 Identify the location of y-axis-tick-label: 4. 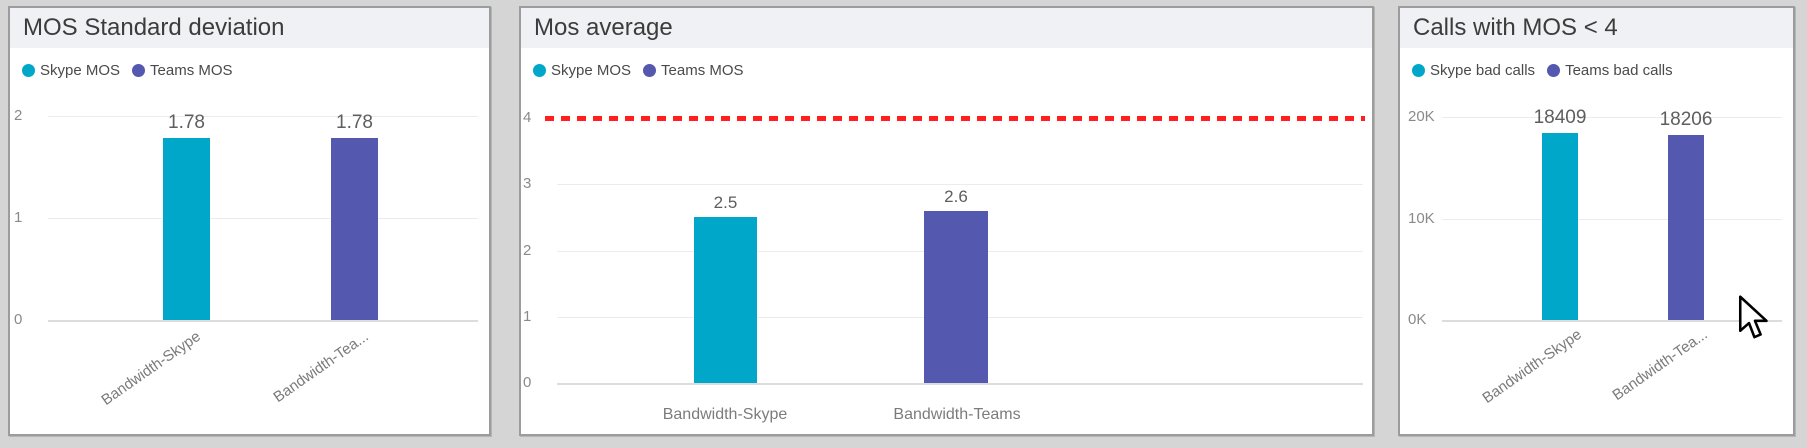
(527, 117).